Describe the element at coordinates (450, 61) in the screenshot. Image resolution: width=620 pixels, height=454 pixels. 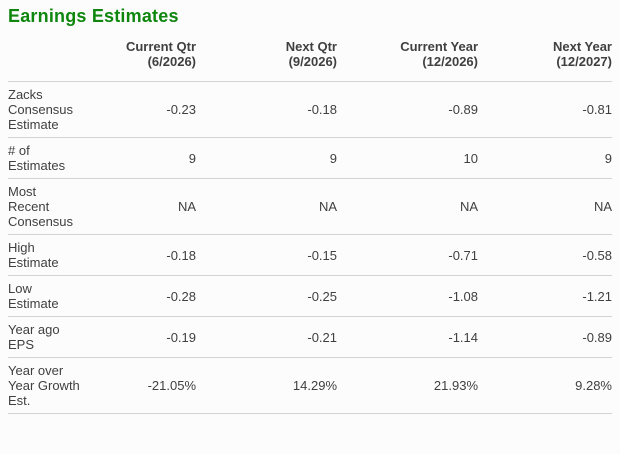
I see `column-header-period: (12/2026)` at that location.